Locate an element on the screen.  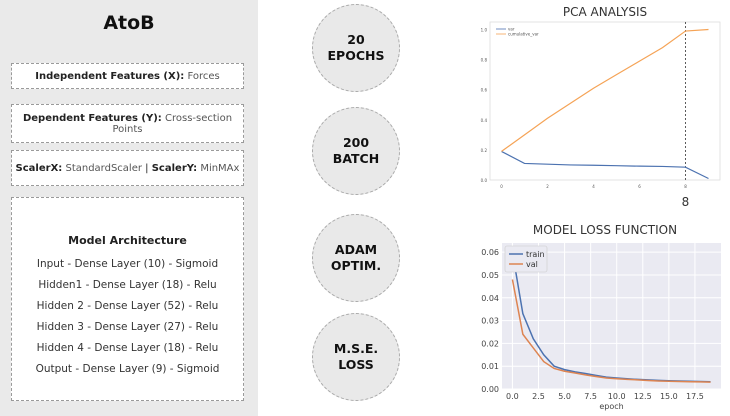
y-tick-label: 1.0 is located at coordinates (484, 30).